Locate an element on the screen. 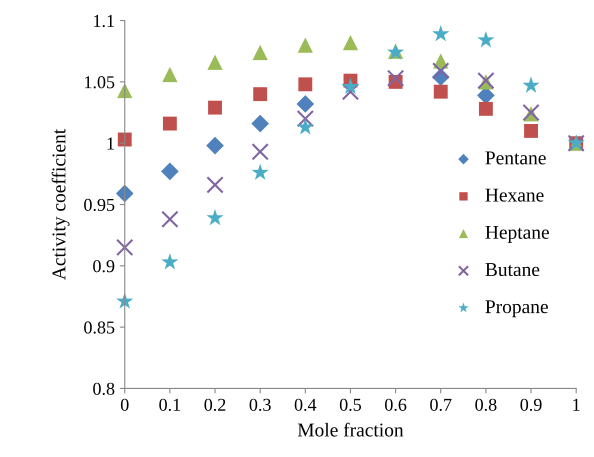 The image size is (594, 457). y-tick-label: 1.05 is located at coordinates (99, 82).